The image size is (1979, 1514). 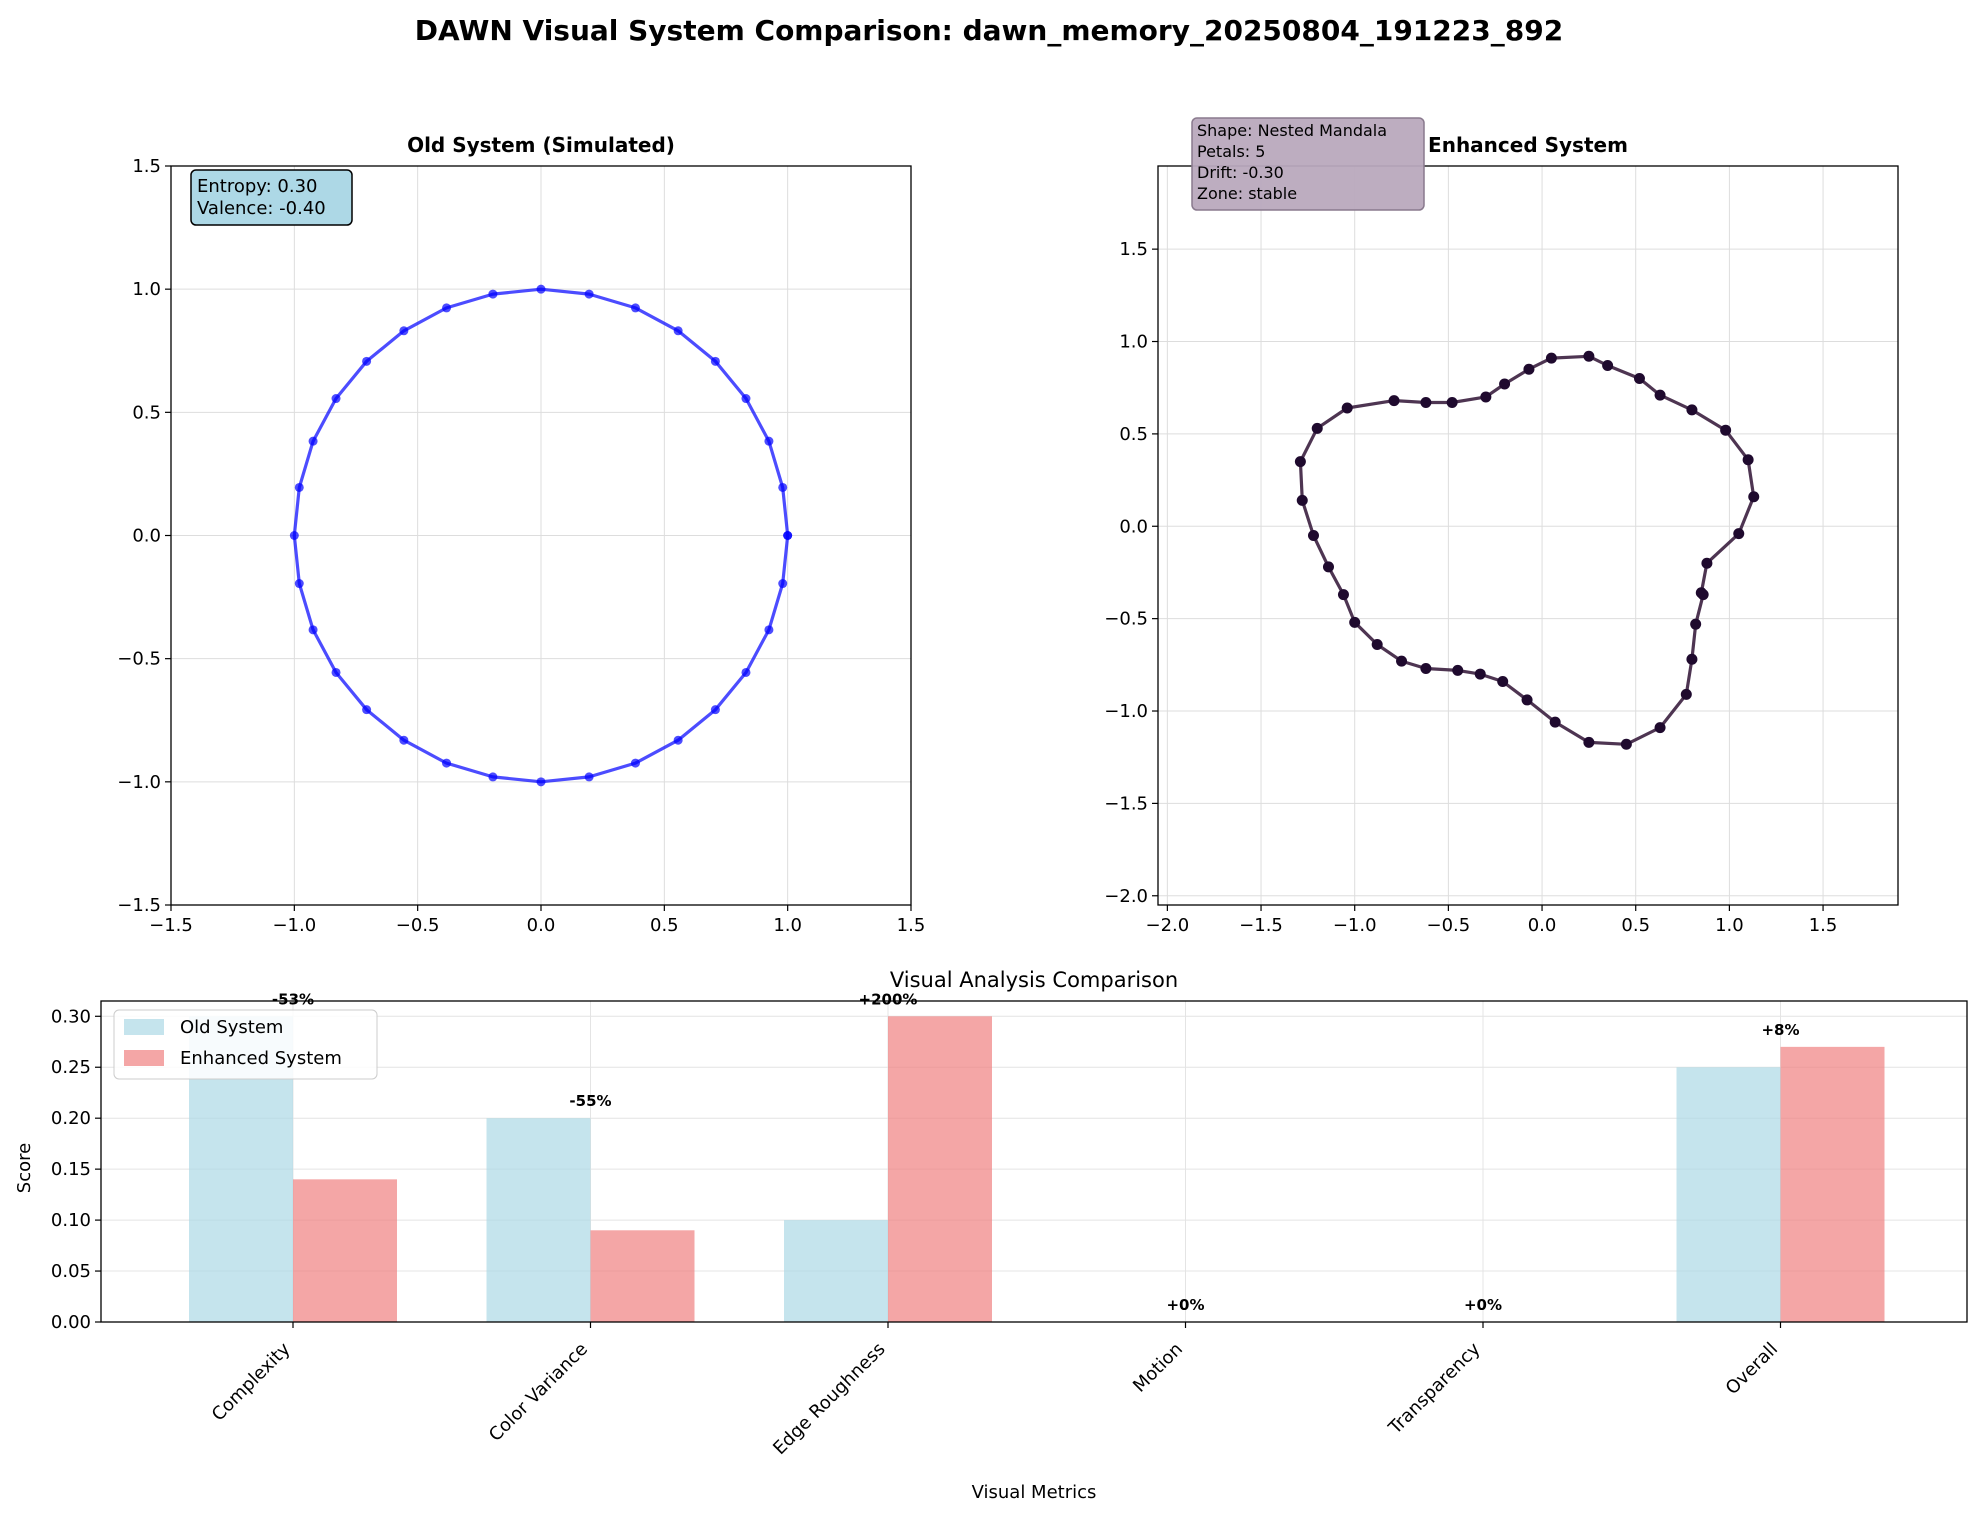 I want to click on x-tick-label: 1.0, so click(x=787, y=925).